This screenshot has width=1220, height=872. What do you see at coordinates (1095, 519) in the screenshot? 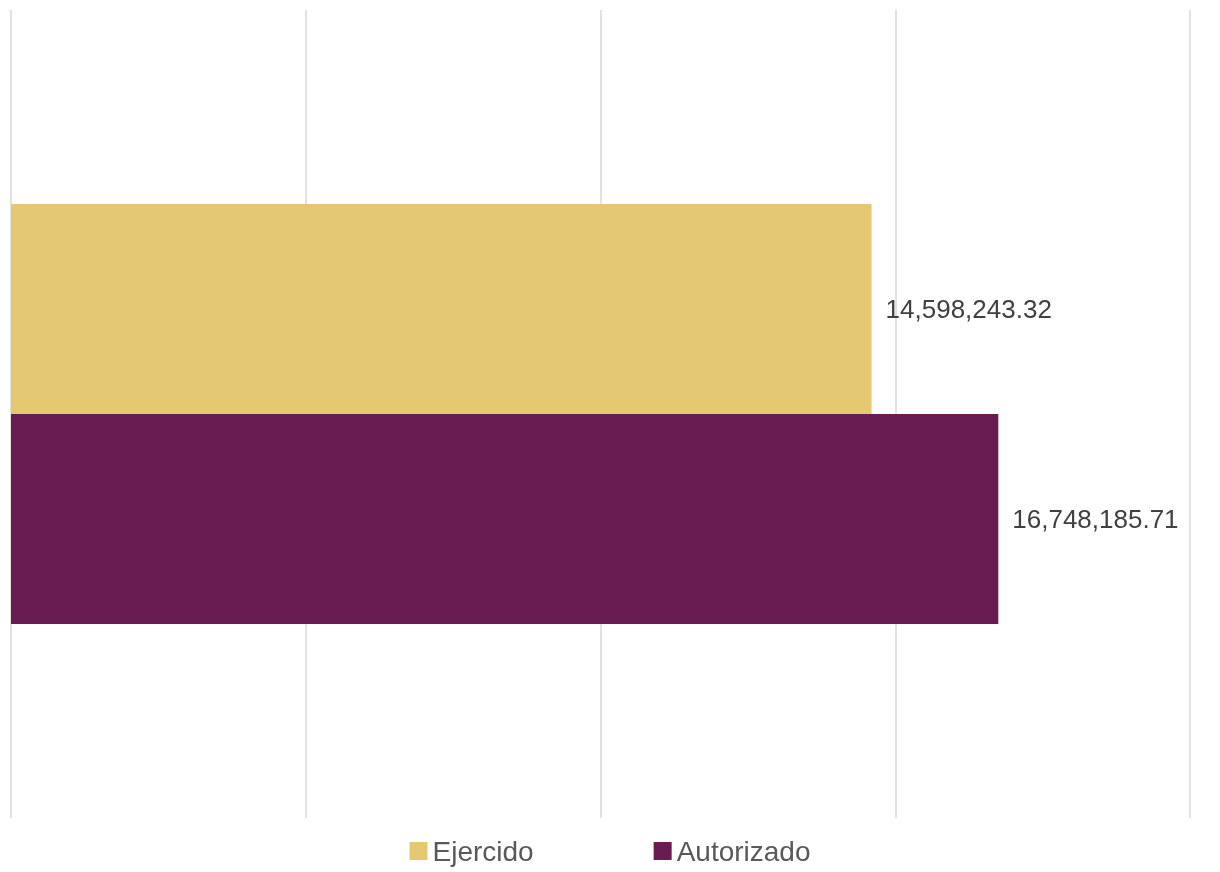
I see `data-label: 16,748,185.71` at bounding box center [1095, 519].